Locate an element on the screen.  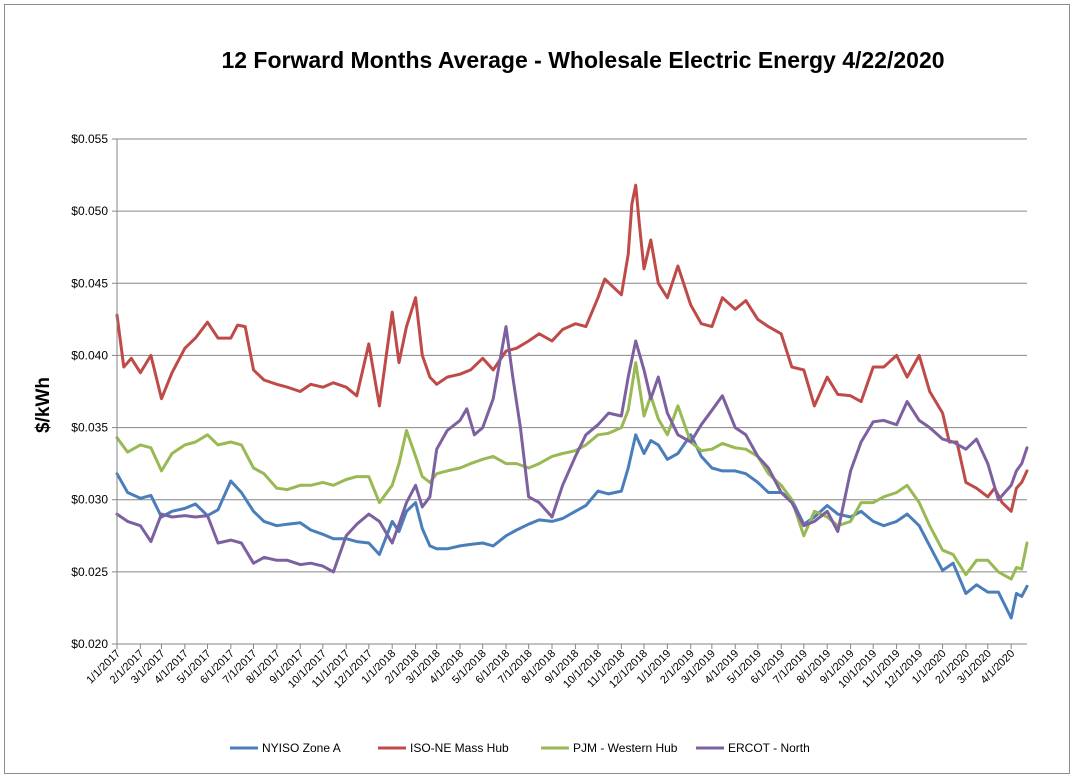
y-axis-label: $/kWh is located at coordinates (43, 405).